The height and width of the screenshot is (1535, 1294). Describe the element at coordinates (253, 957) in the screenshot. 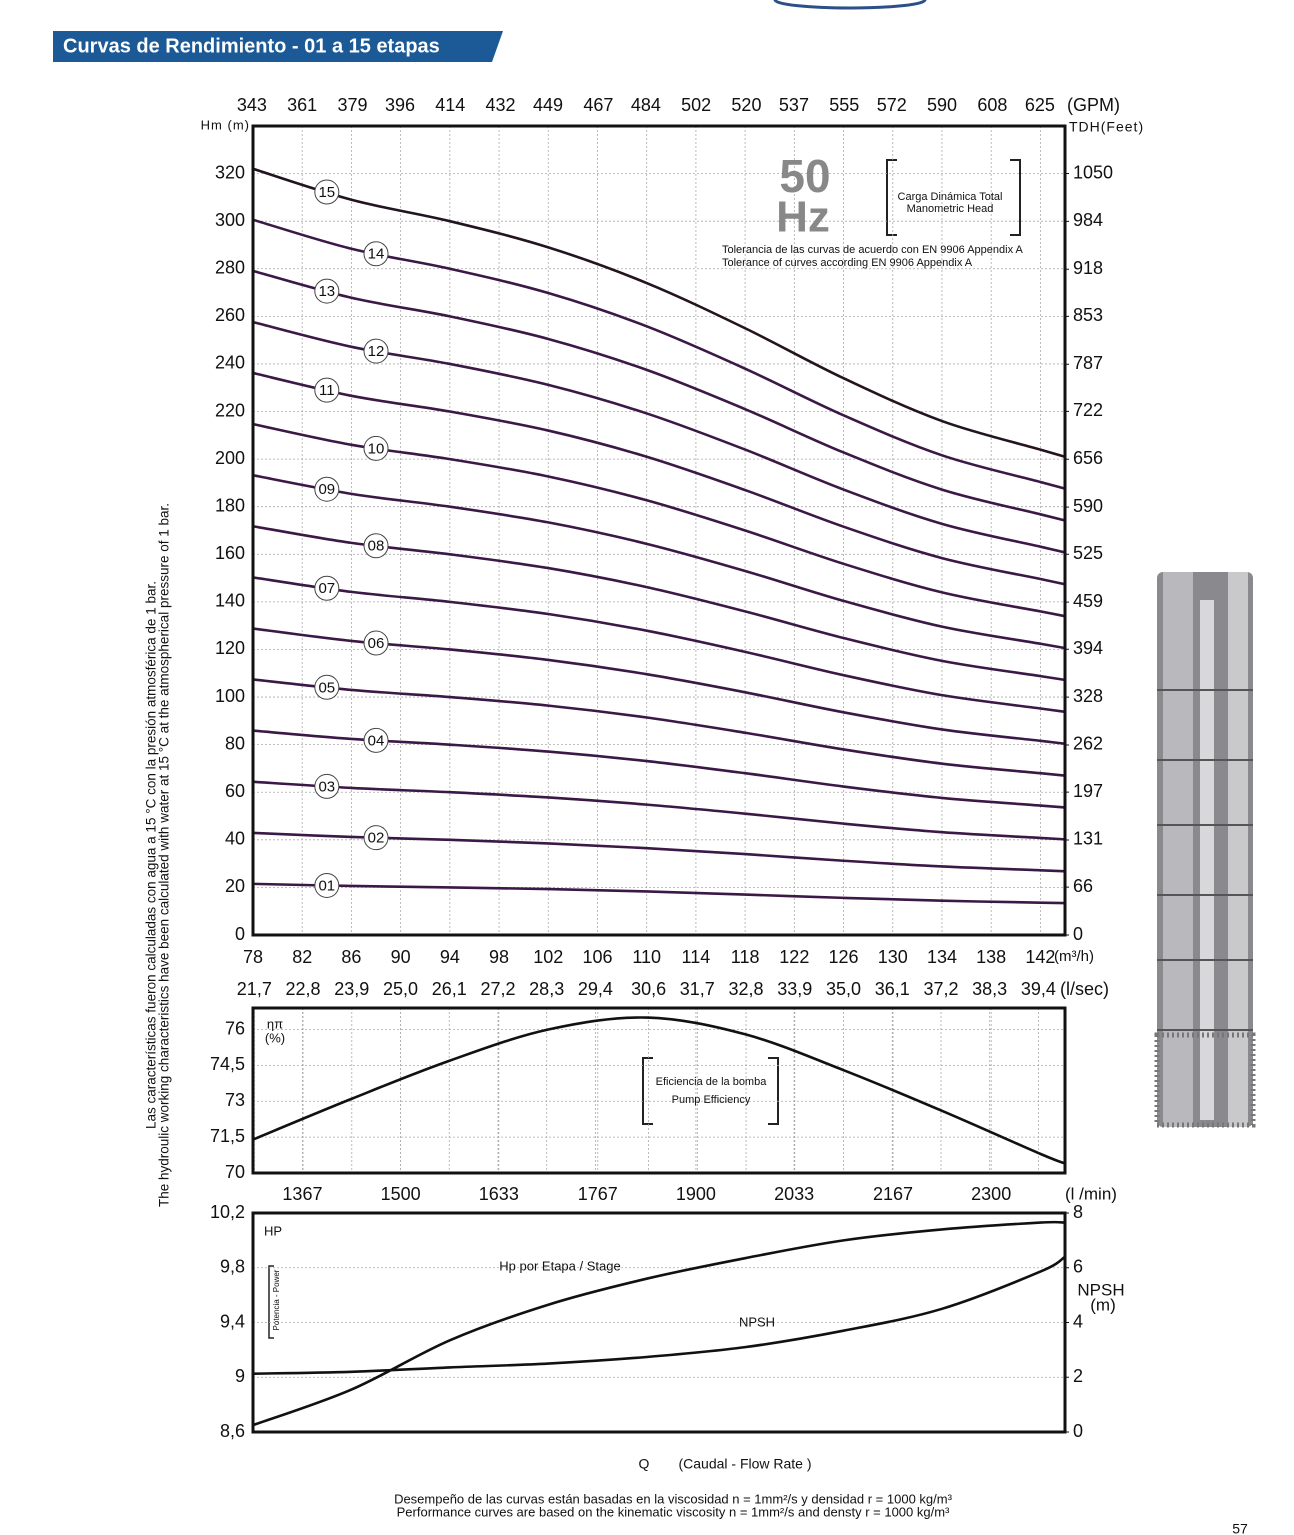

I see `x-tick-label: 78` at that location.